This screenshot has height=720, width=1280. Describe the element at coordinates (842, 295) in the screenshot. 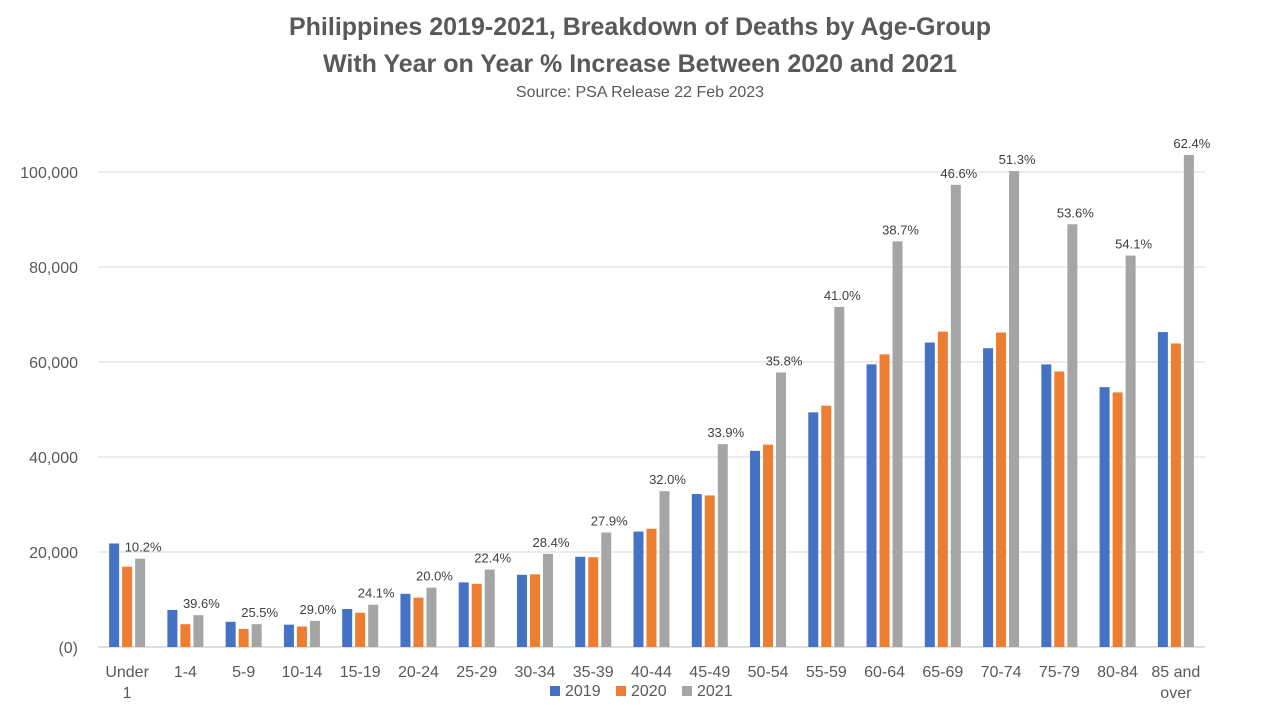

I see `data-label: 41.0%` at that location.